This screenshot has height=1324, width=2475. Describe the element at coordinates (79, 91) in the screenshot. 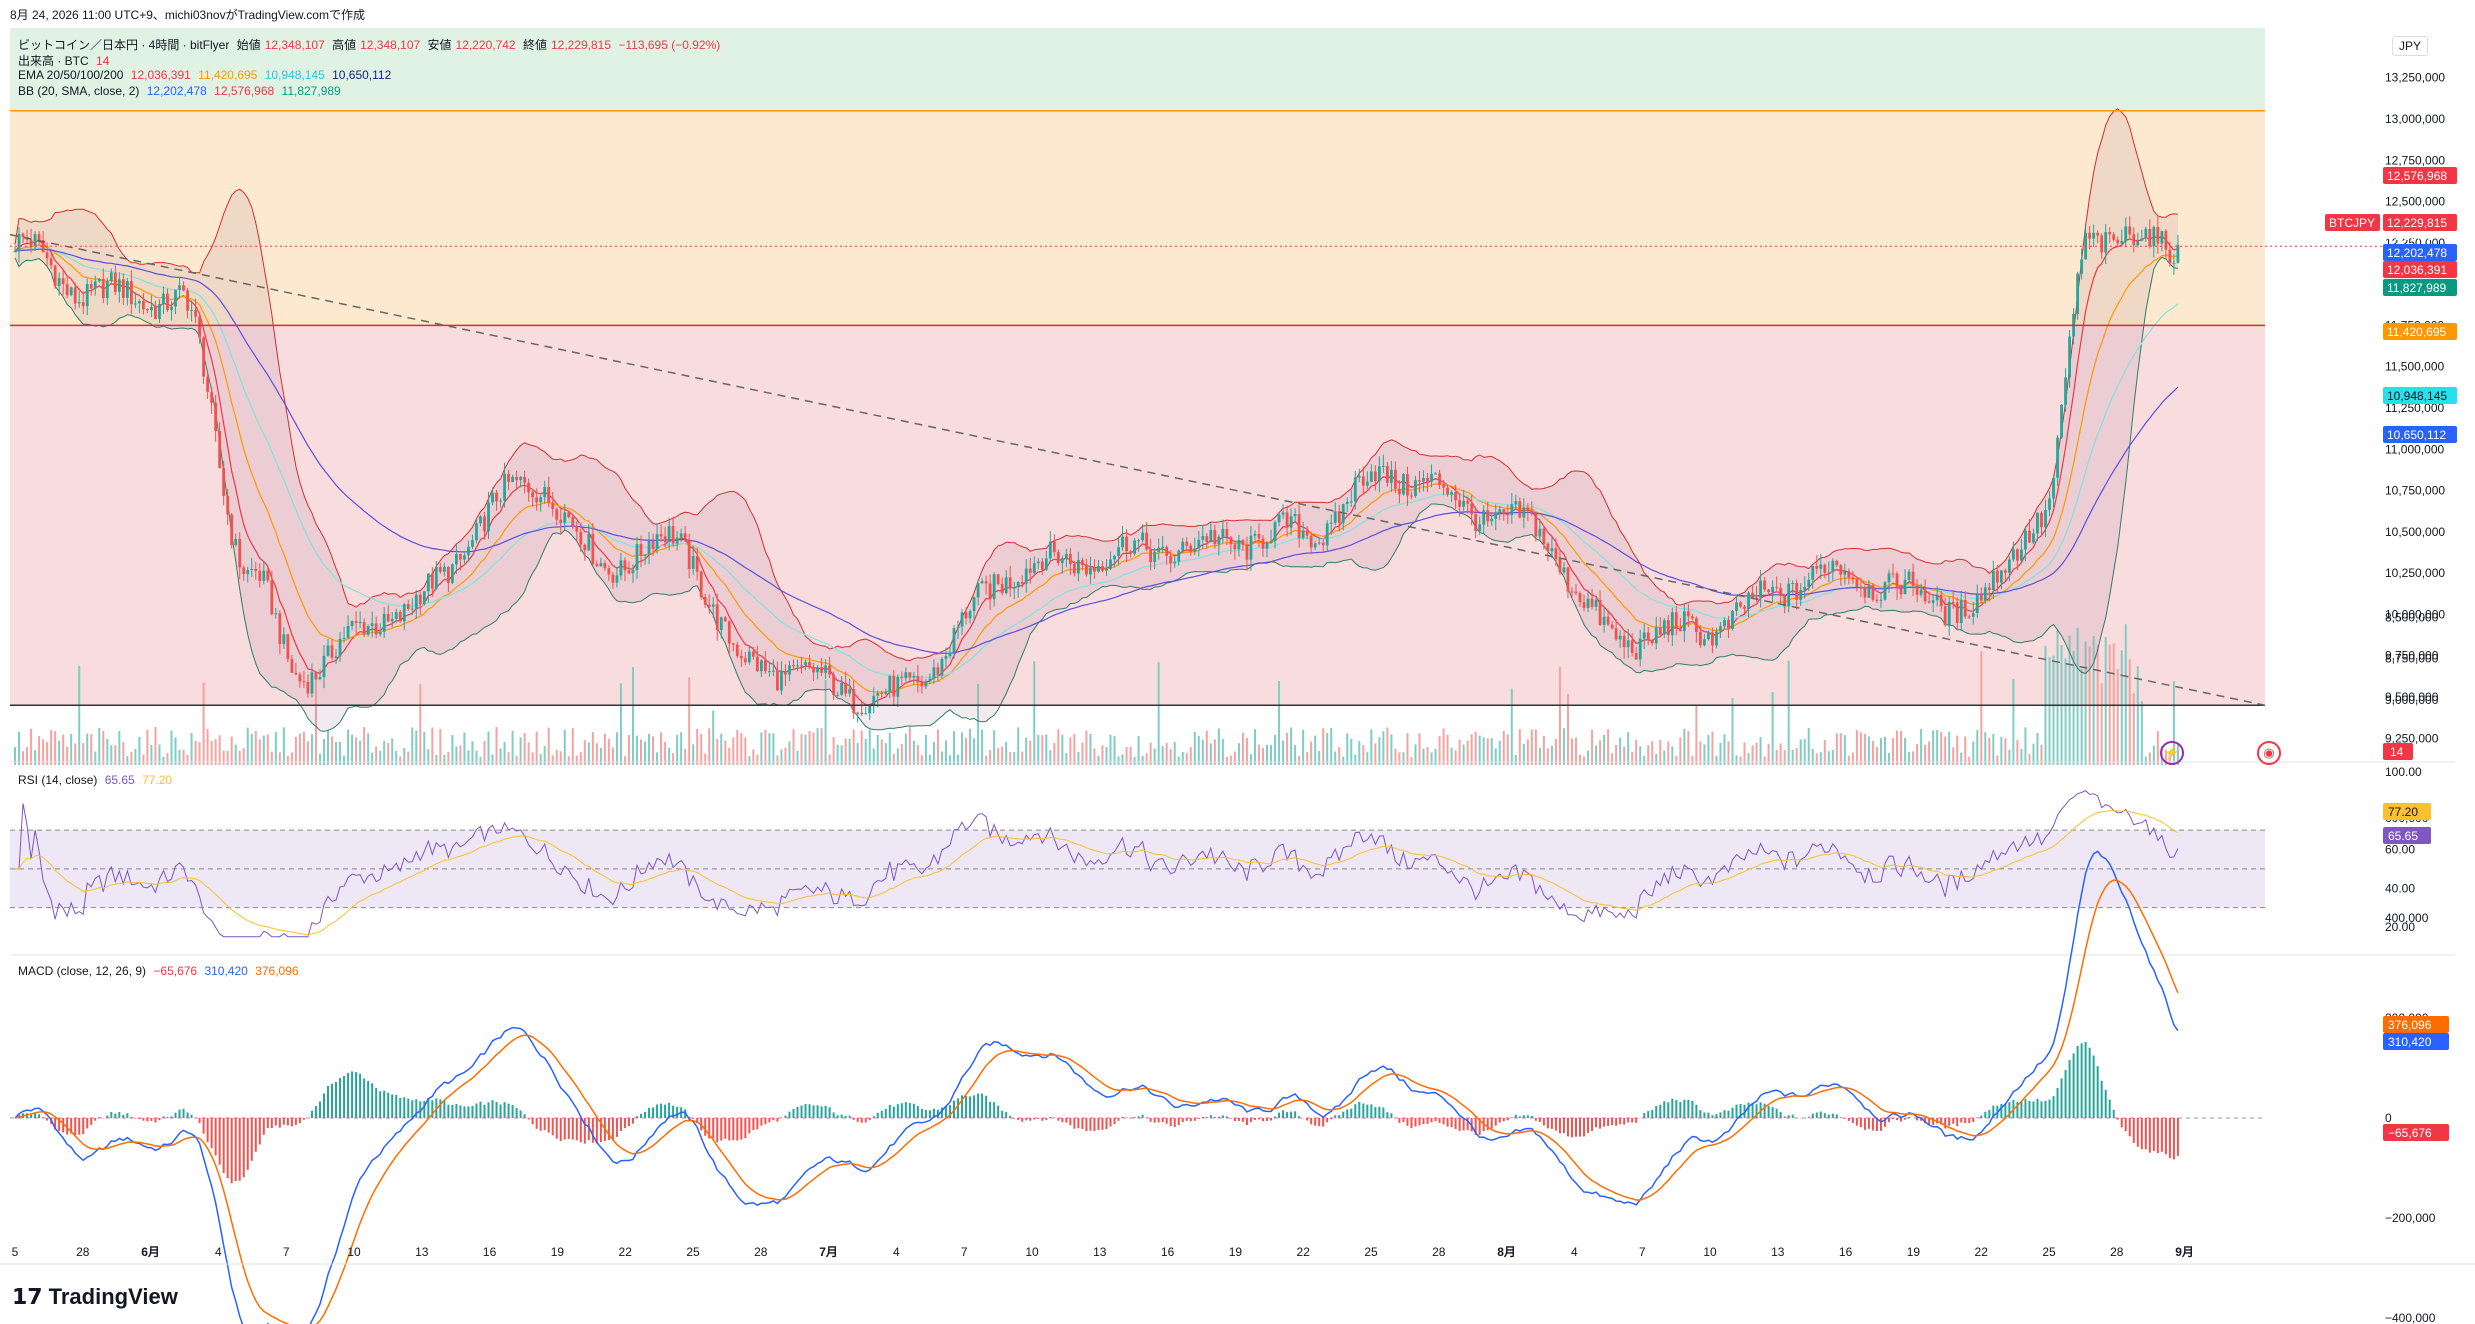

I see `bb-legend-name: BB (20, SMA, close, 2)` at that location.